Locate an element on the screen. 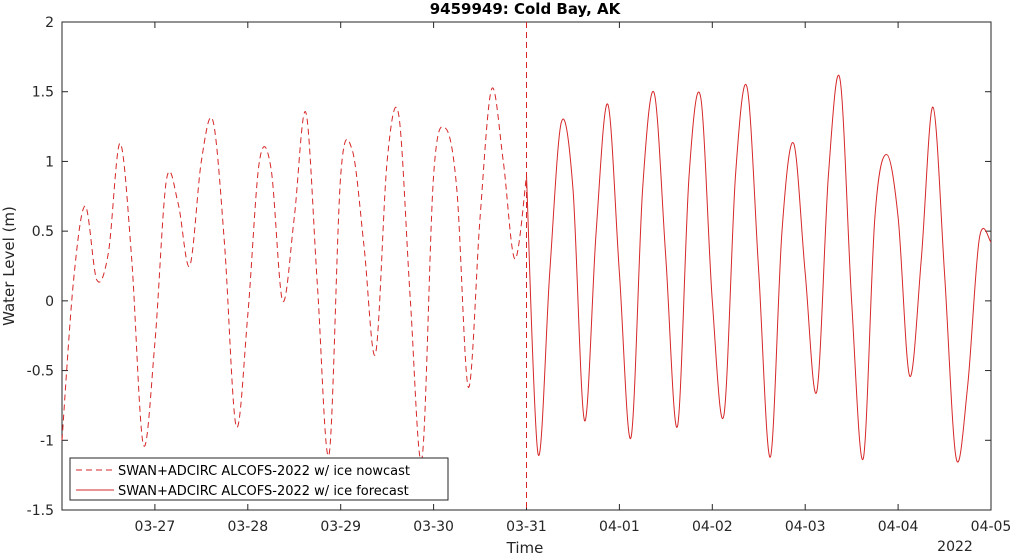 The image size is (1013, 555). x-tick-label: 03-27 is located at coordinates (155, 527).